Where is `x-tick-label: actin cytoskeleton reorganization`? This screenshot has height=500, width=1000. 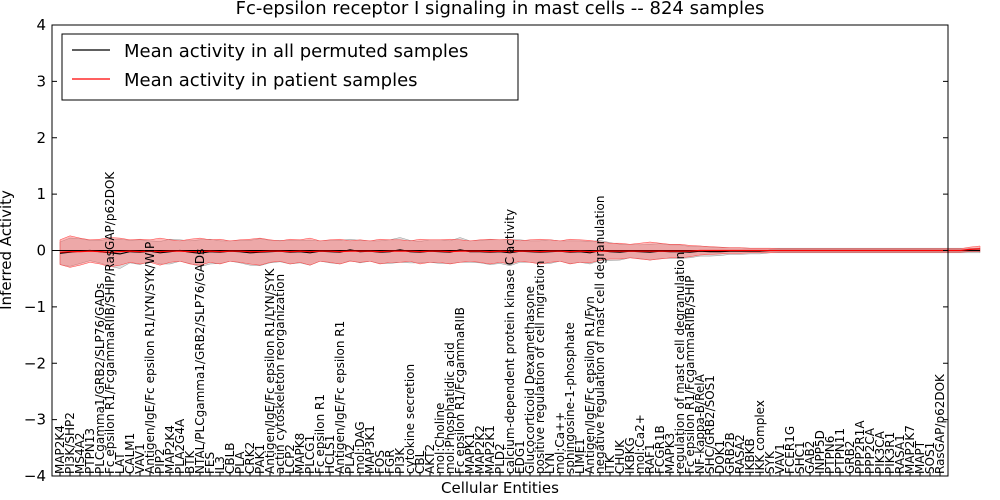
x-tick-label: actin cytoskeleton reorganization is located at coordinates (280, 374).